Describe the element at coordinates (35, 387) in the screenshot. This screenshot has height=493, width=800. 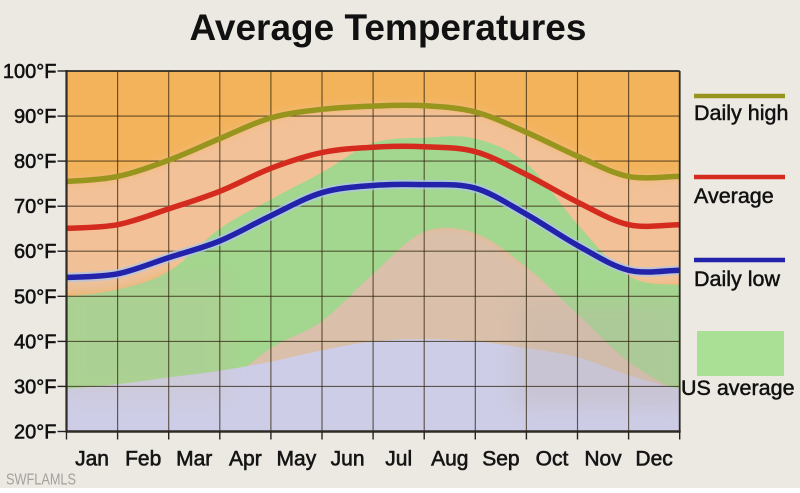
I see `svg-text: 30°F` at that location.